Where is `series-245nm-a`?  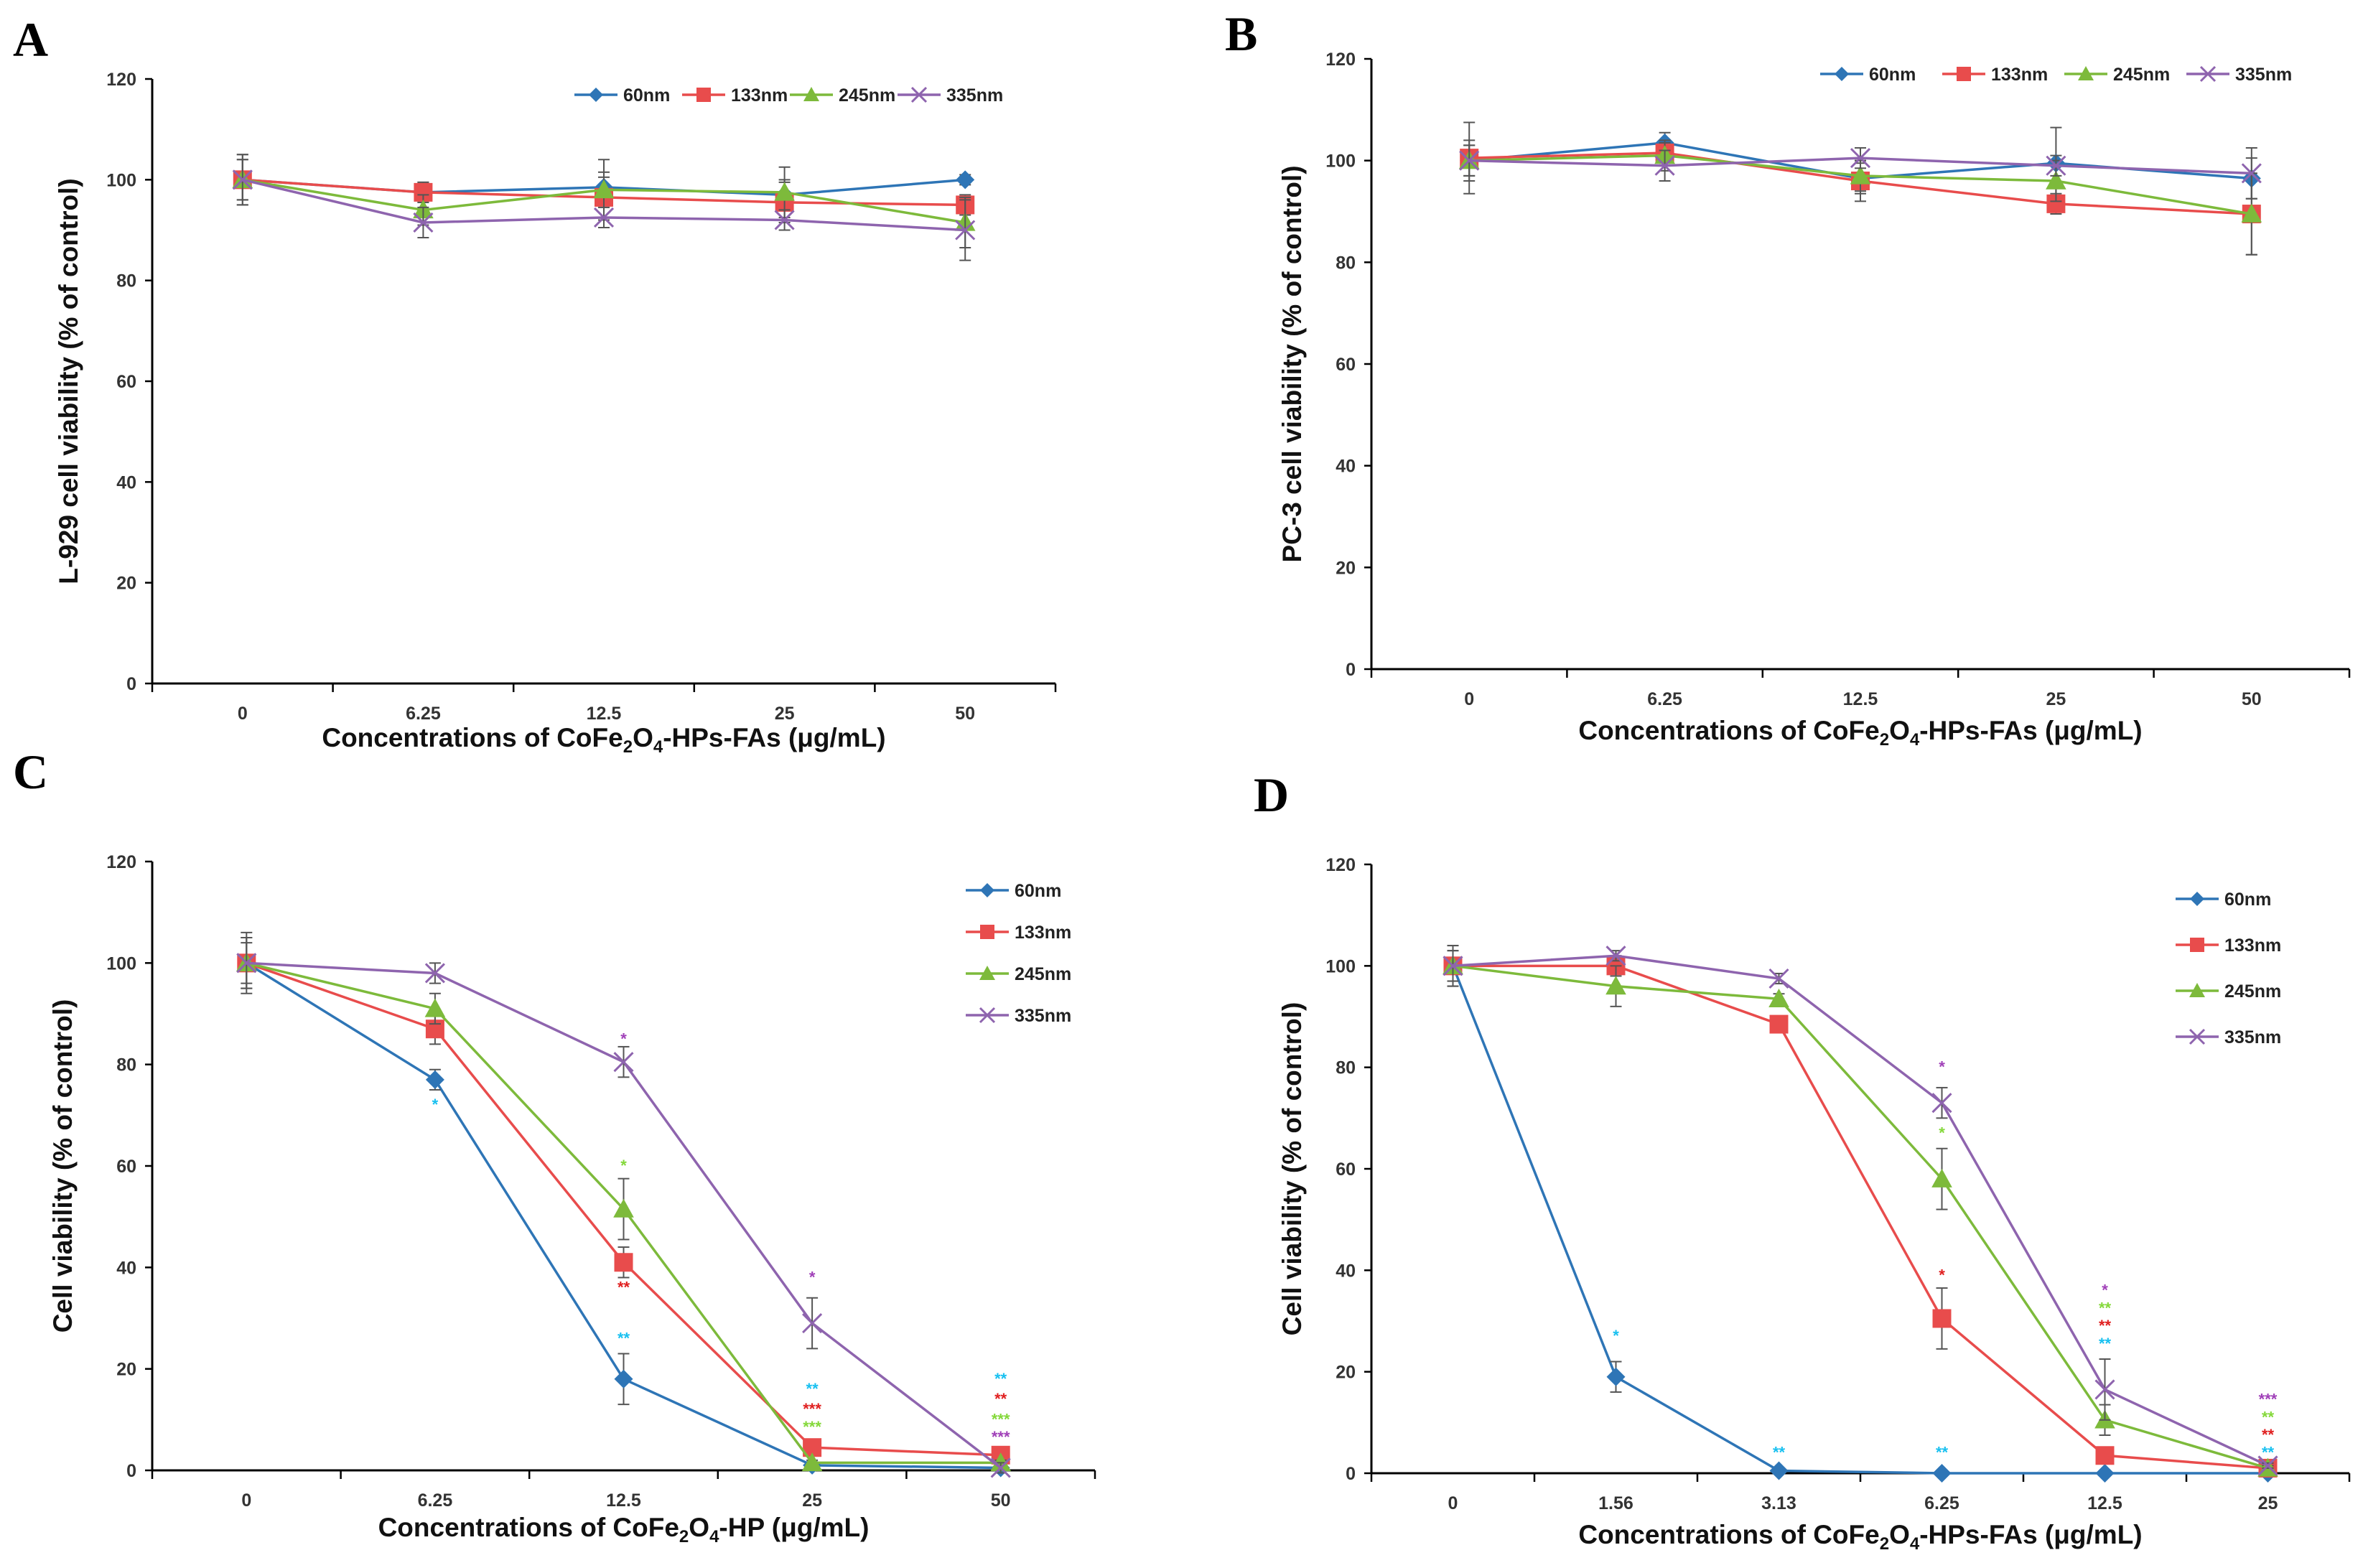 series-245nm-a is located at coordinates (604, 201).